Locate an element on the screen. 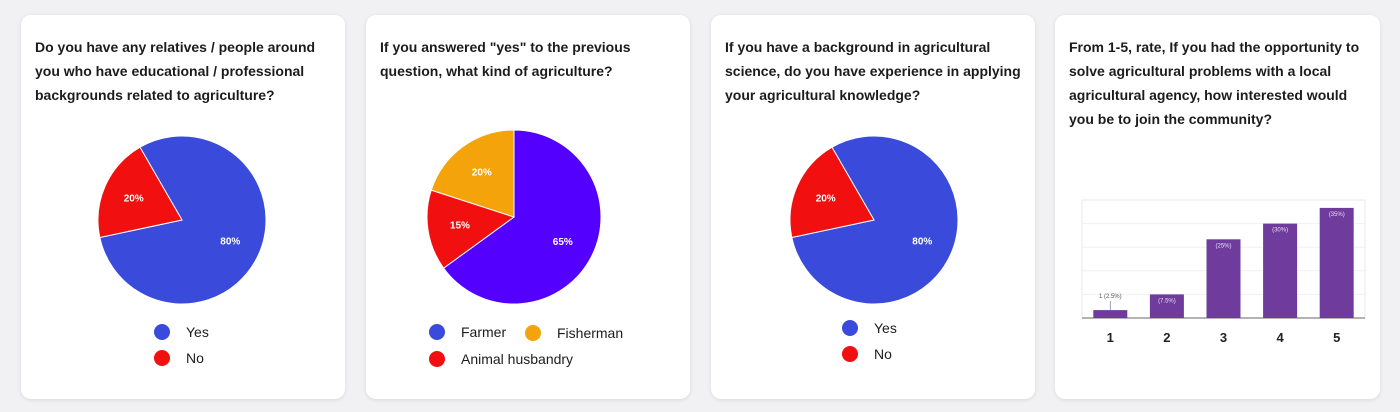 The image size is (1400, 412). bar-value-label: (35%) is located at coordinates (1337, 215).